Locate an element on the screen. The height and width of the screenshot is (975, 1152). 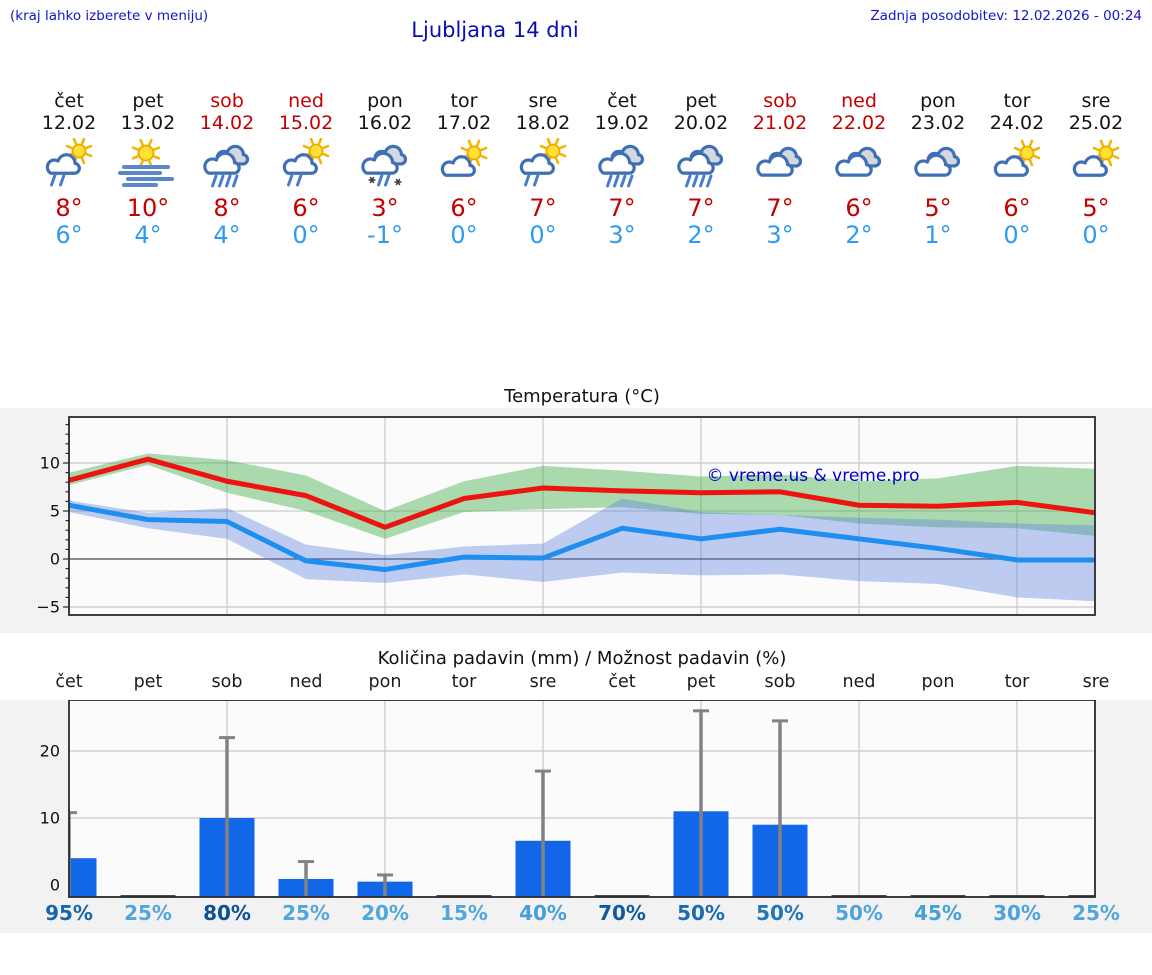
day-column: ned 15.02 6° 0° is located at coordinates (306, 172).